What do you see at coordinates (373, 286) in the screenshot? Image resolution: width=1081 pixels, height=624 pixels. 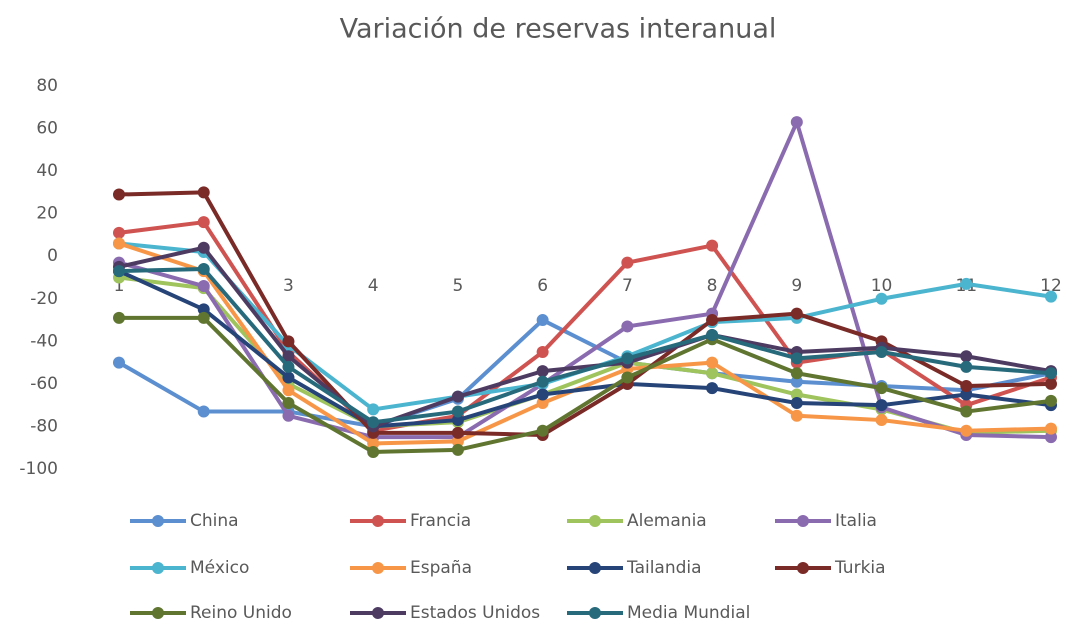 I see `x-tick-label: 4` at bounding box center [373, 286].